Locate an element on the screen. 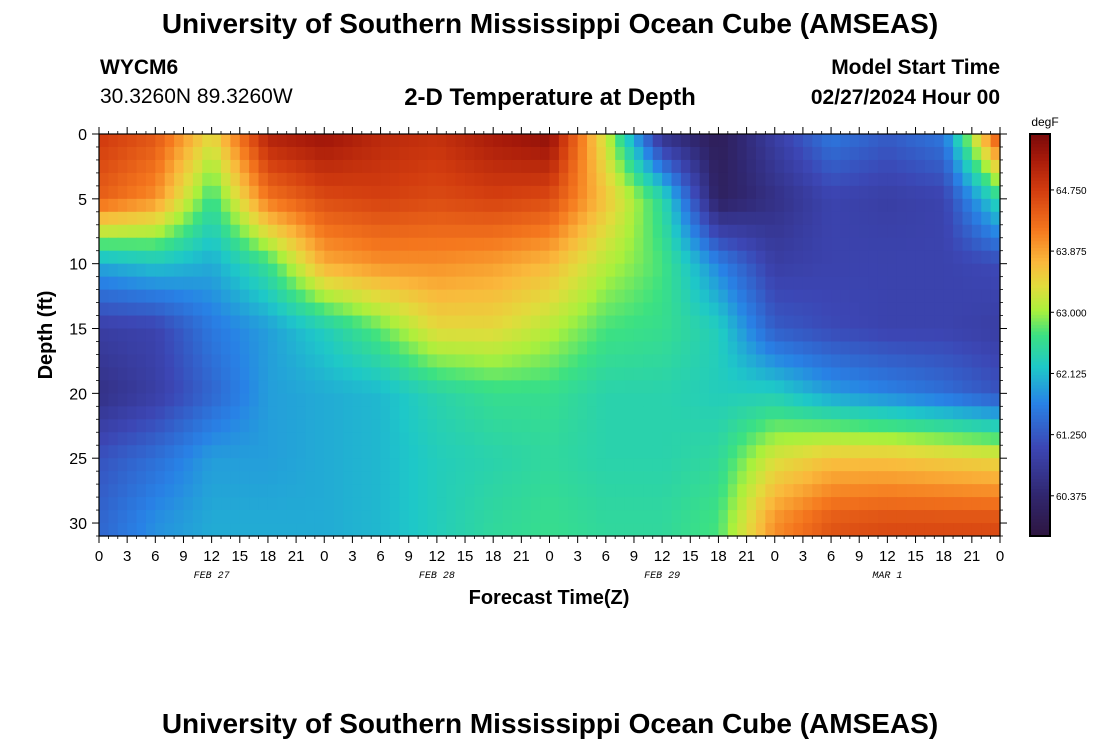 This screenshot has width=1100, height=750. station-id: WYCM6 is located at coordinates (139, 67).